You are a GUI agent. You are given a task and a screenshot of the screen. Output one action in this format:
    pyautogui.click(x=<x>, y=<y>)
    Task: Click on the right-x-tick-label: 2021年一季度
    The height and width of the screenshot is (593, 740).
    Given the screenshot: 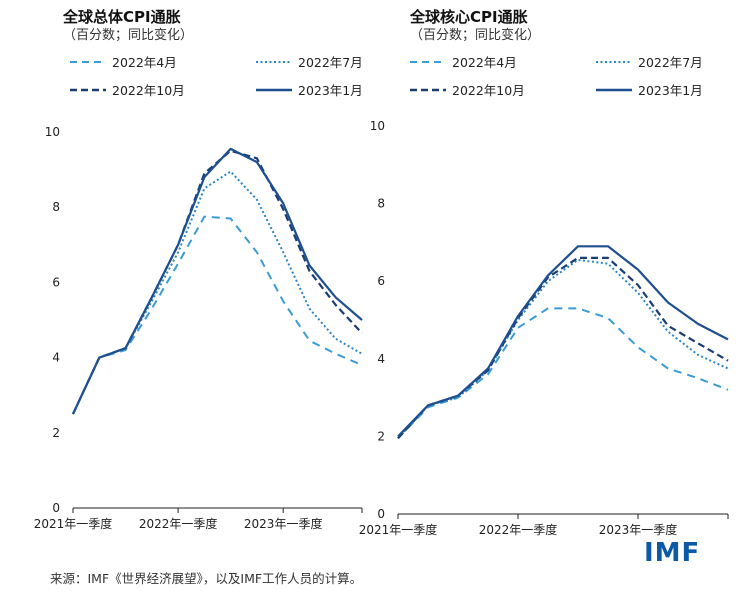 What is the action you would take?
    pyautogui.click(x=398, y=529)
    